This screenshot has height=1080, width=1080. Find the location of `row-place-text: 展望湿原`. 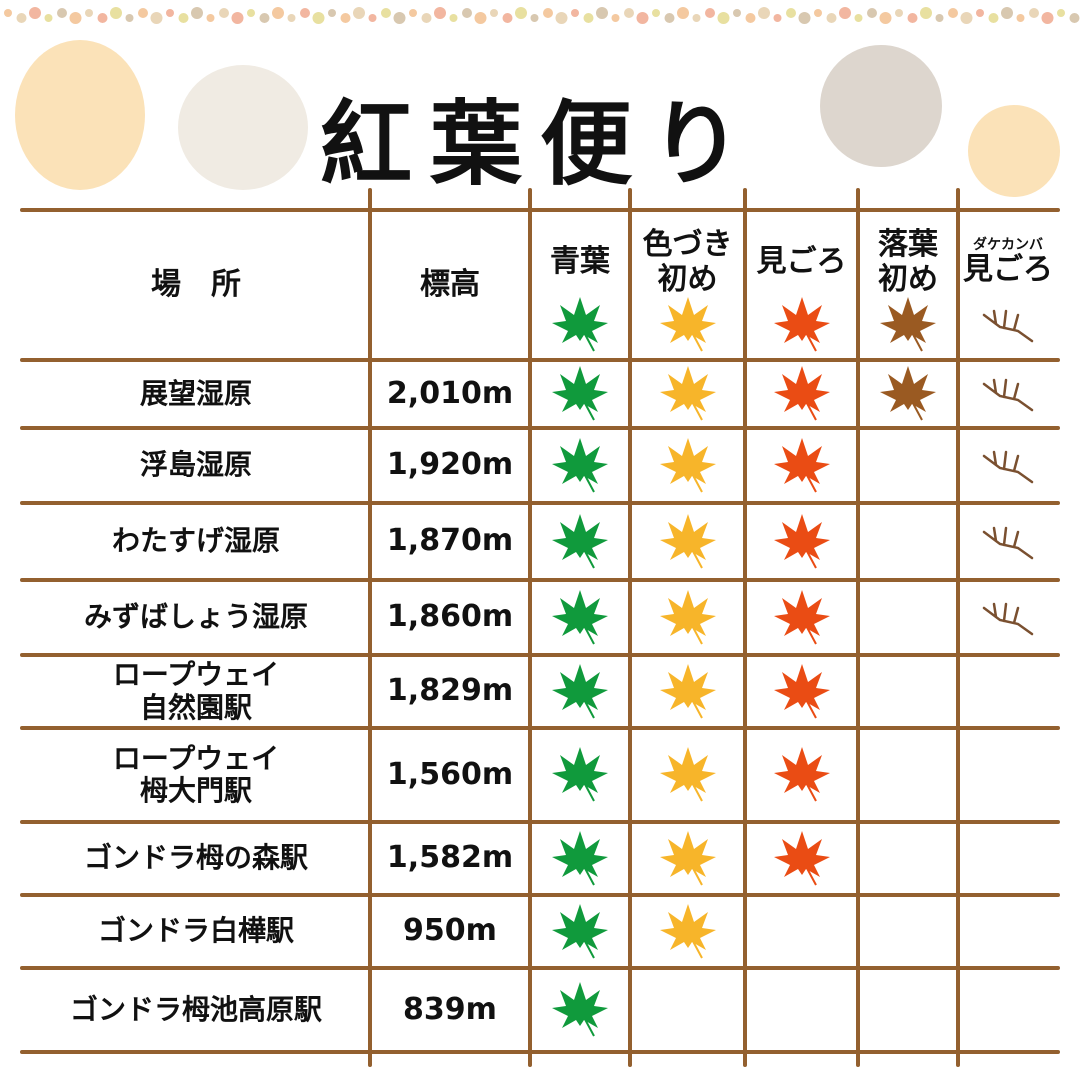

row-place-text: 展望湿原 is located at coordinates (195, 393).